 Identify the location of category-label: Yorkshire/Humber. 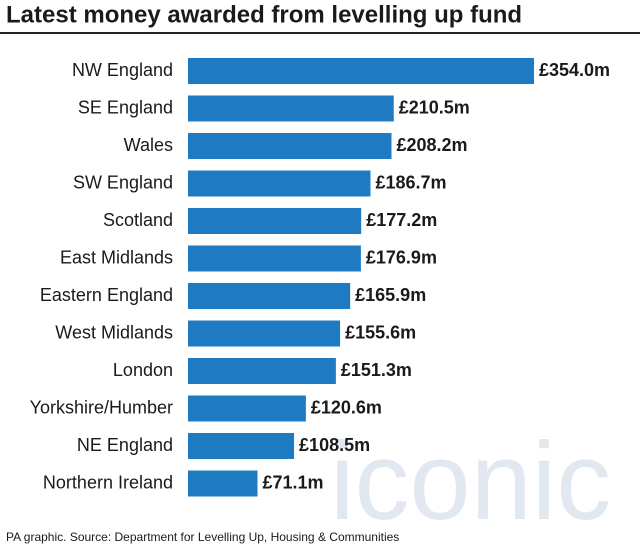
(101, 407).